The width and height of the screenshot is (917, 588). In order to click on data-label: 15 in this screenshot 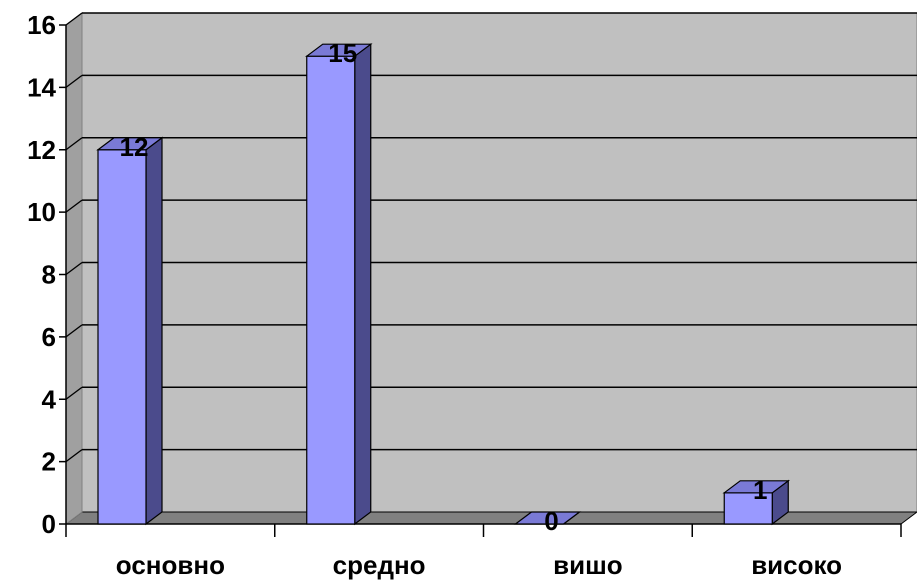, I will do `click(342, 53)`.